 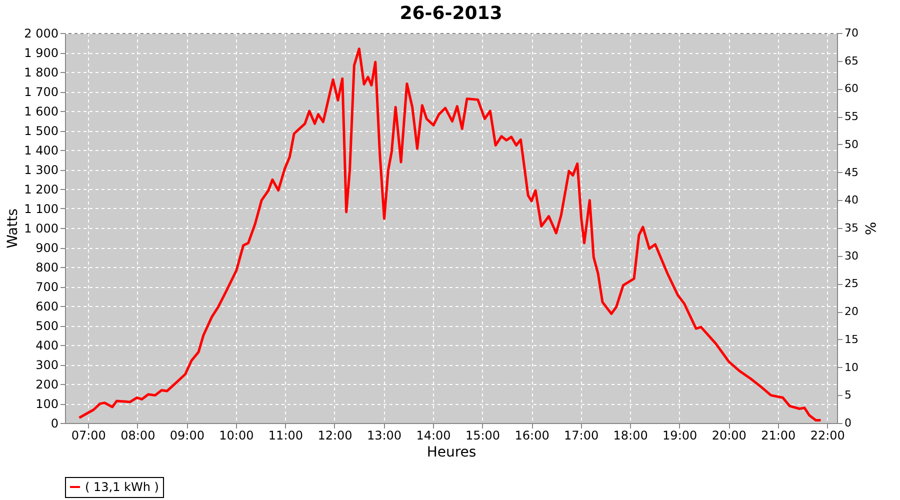 I want to click on x-tick-label: 08:00, so click(x=138, y=435).